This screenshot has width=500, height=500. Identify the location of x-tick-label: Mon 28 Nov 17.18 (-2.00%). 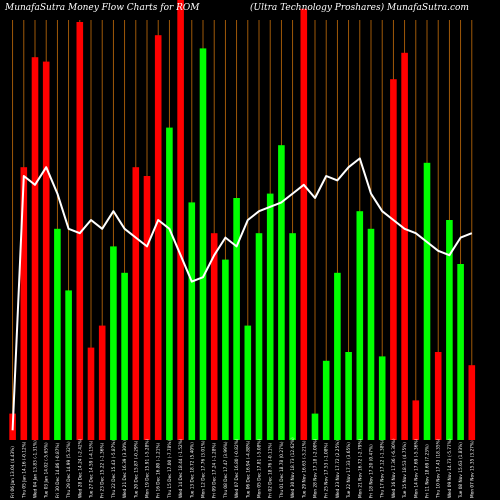
(316, 468).